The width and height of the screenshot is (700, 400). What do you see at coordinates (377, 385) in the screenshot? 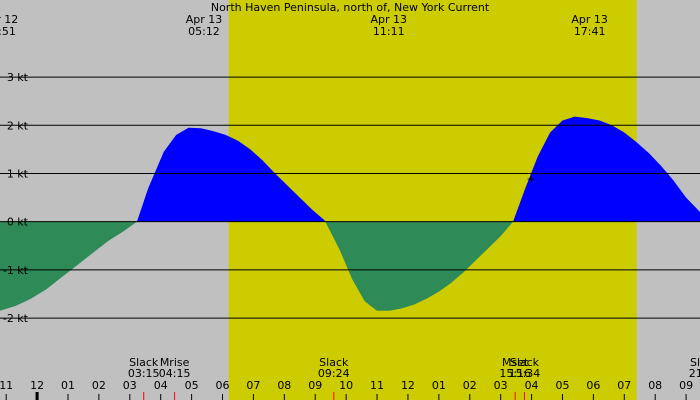
I see `x-tick-label-12: 11` at bounding box center [377, 385].